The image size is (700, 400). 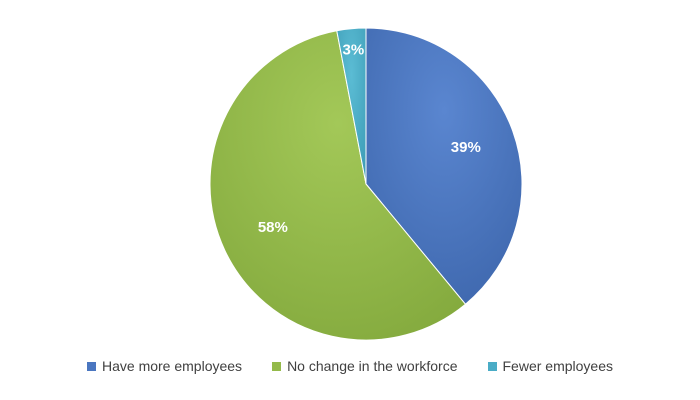 What do you see at coordinates (172, 366) in the screenshot?
I see `legend-label-1: Have more employees` at bounding box center [172, 366].